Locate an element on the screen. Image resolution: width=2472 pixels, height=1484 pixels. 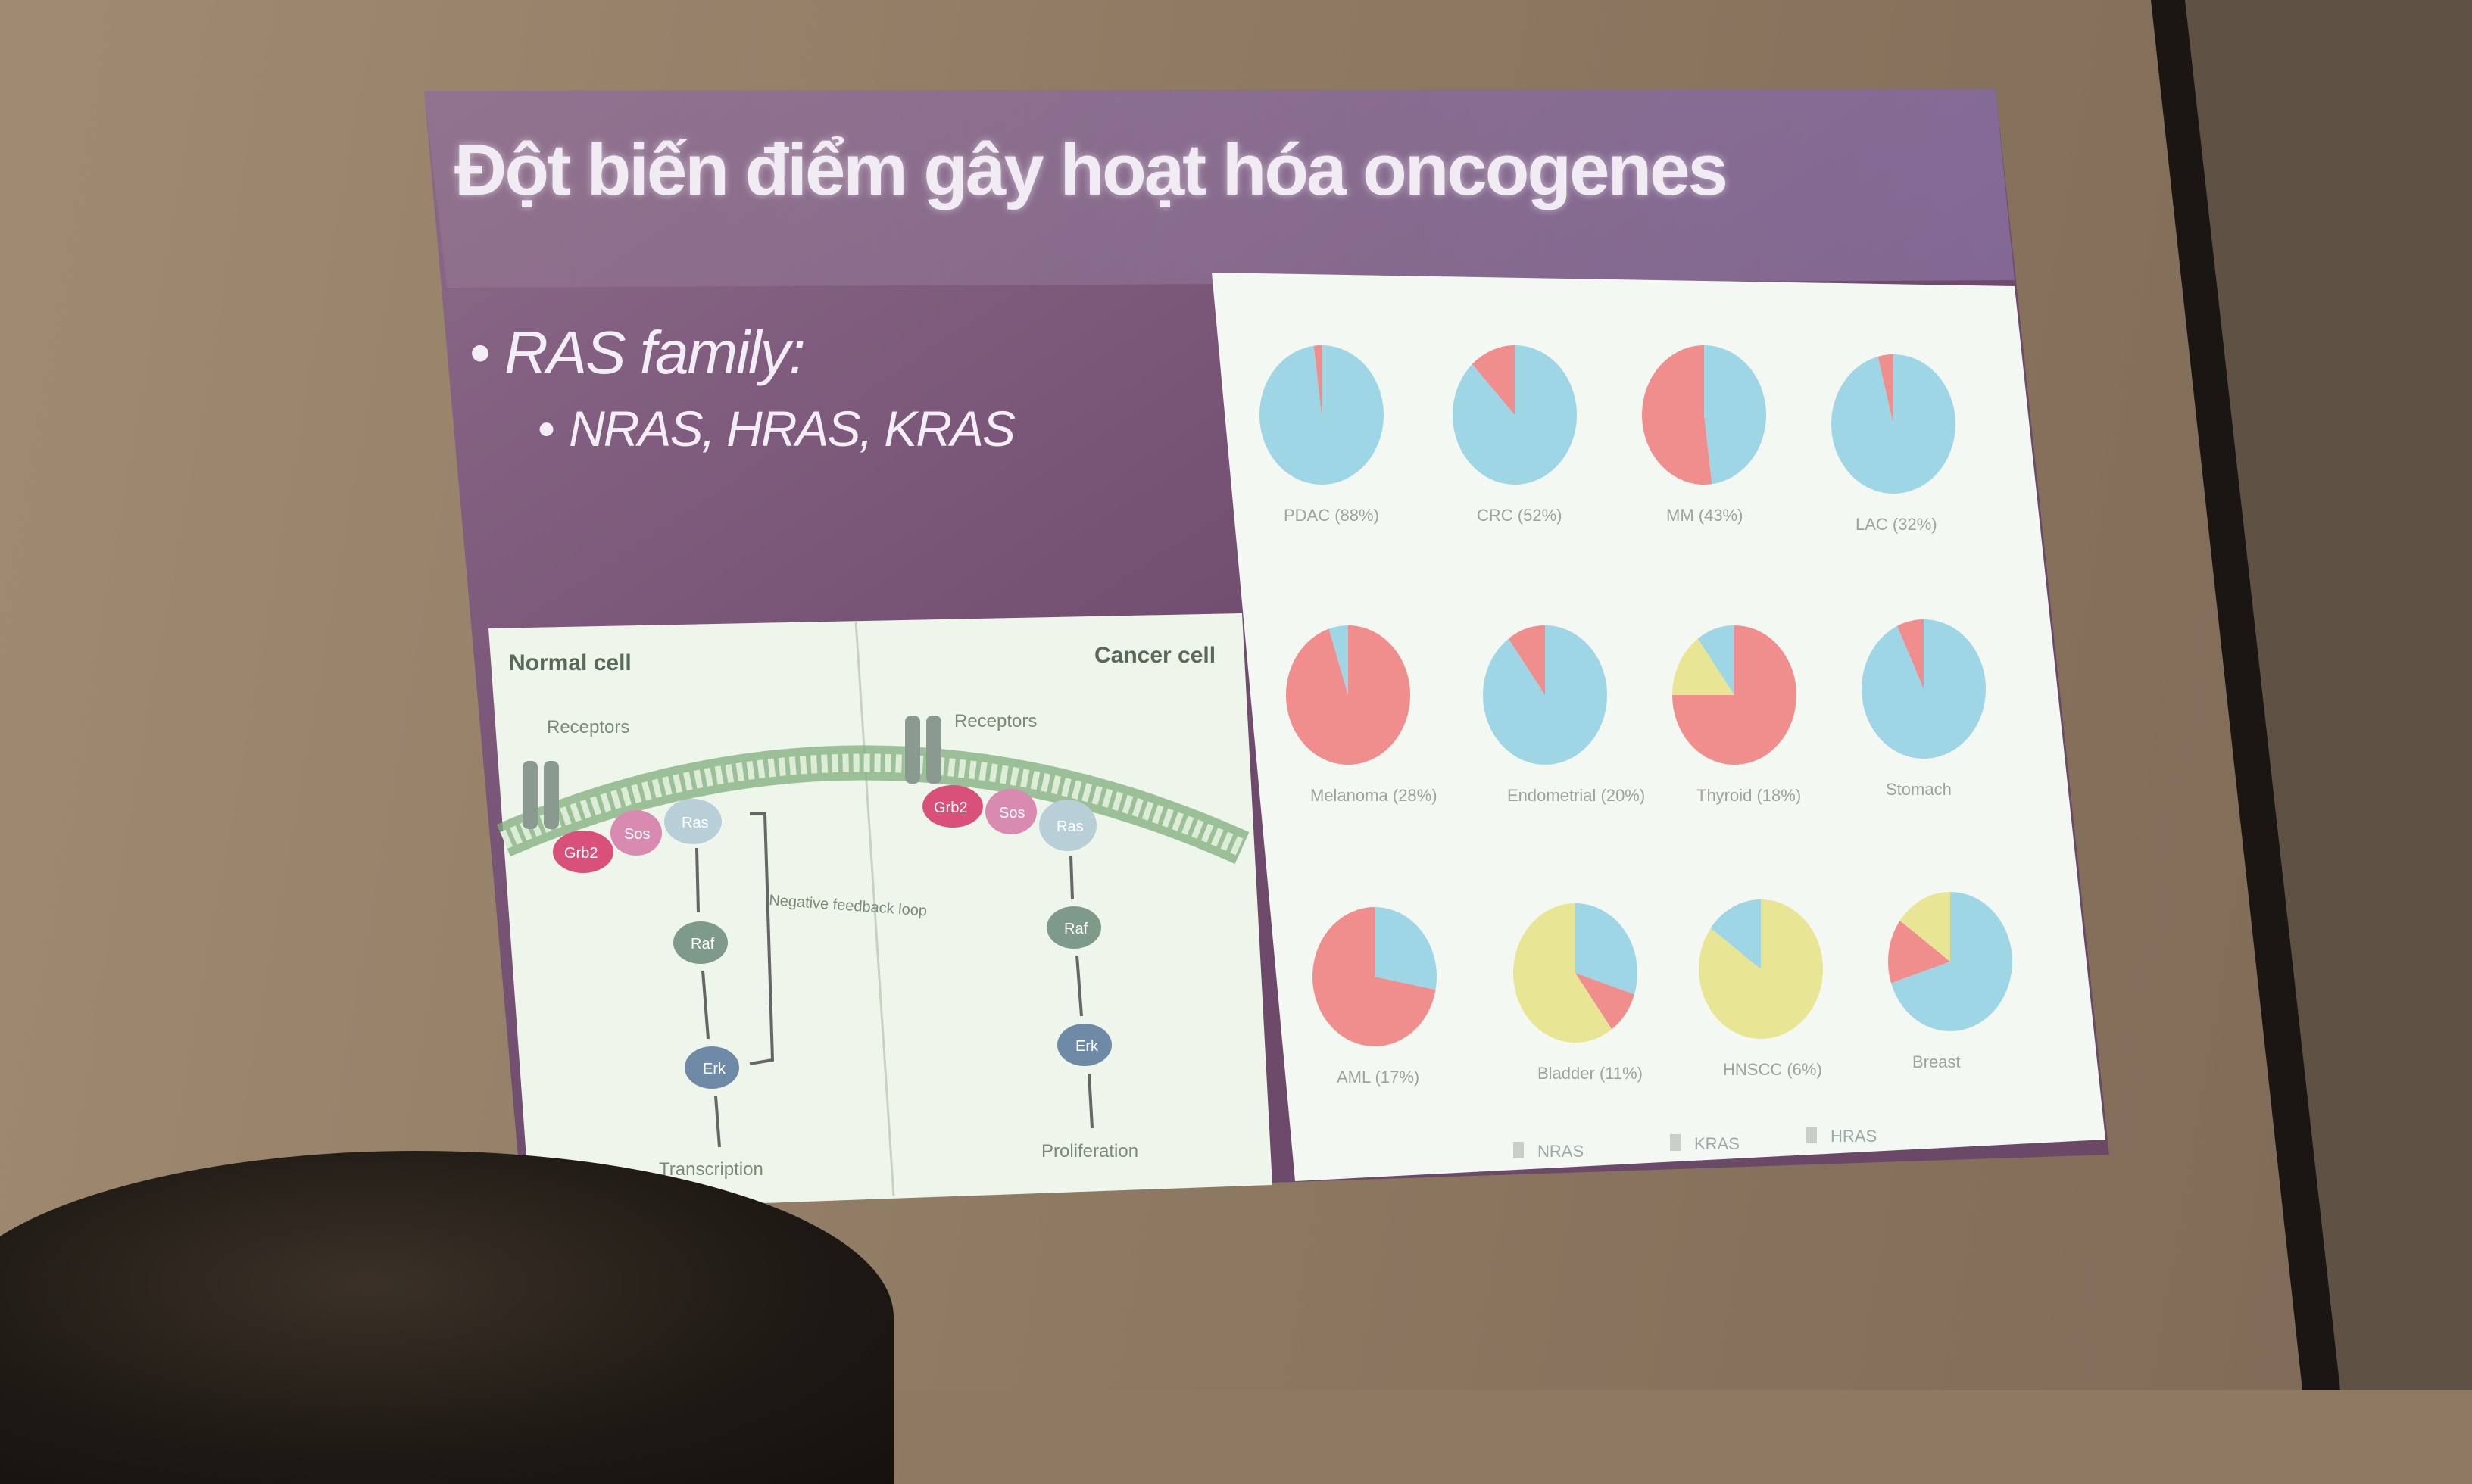
pie-label: HNSCC (6%) is located at coordinates (1772, 1069).